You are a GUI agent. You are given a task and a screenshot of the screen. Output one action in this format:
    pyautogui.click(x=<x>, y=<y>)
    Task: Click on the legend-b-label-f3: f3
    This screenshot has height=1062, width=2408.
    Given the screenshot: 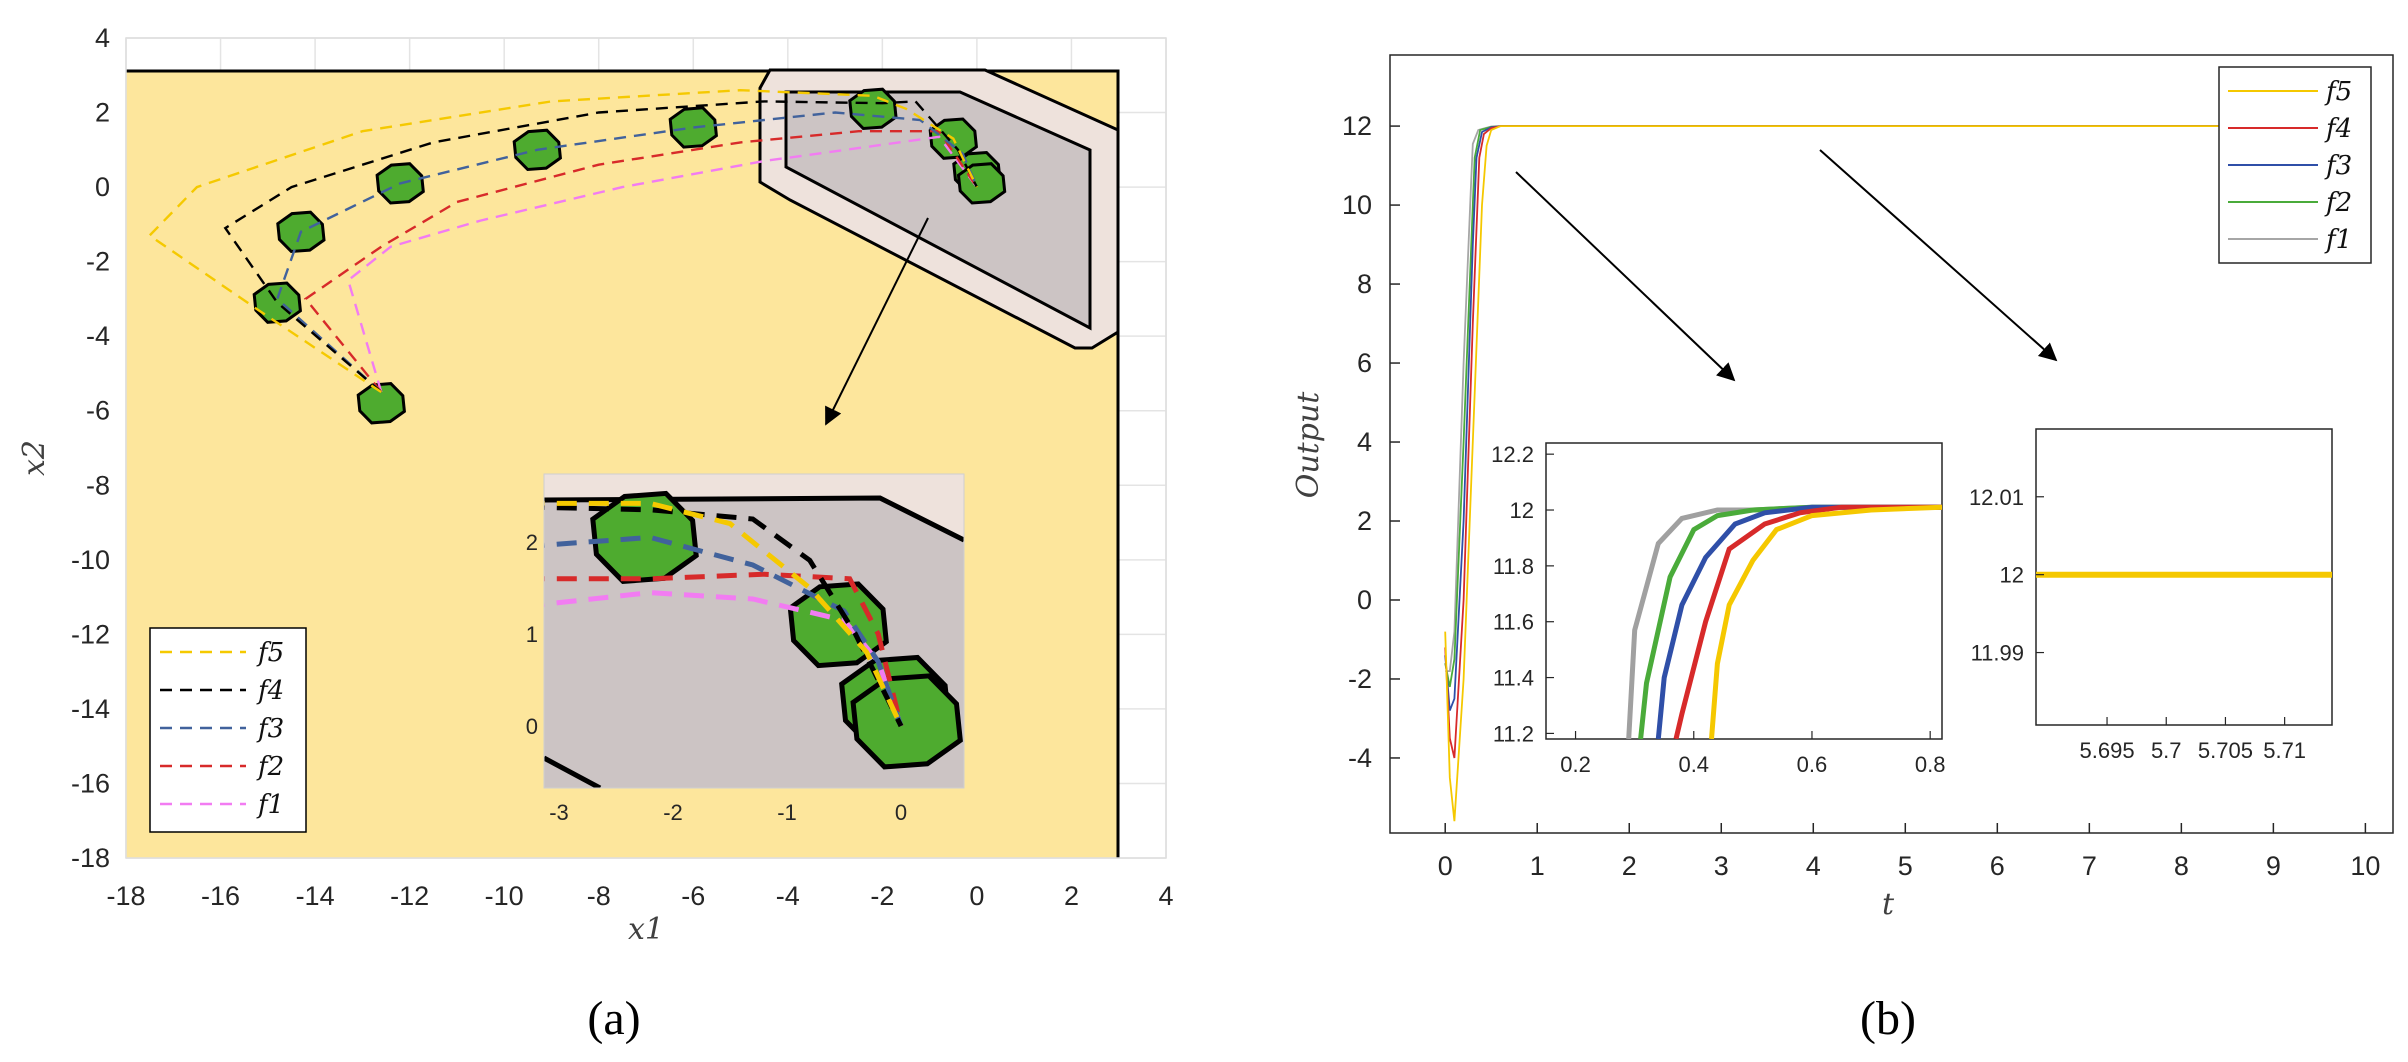 What is the action you would take?
    pyautogui.click(x=2338, y=166)
    